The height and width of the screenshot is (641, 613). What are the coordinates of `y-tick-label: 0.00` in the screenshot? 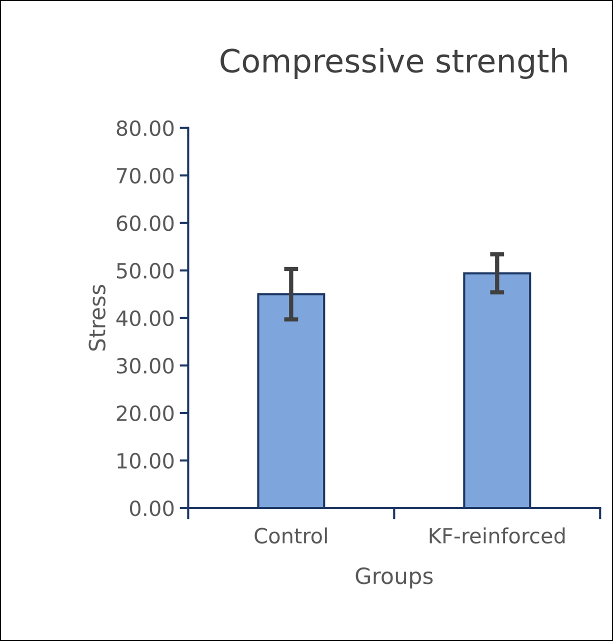 It's located at (152, 508).